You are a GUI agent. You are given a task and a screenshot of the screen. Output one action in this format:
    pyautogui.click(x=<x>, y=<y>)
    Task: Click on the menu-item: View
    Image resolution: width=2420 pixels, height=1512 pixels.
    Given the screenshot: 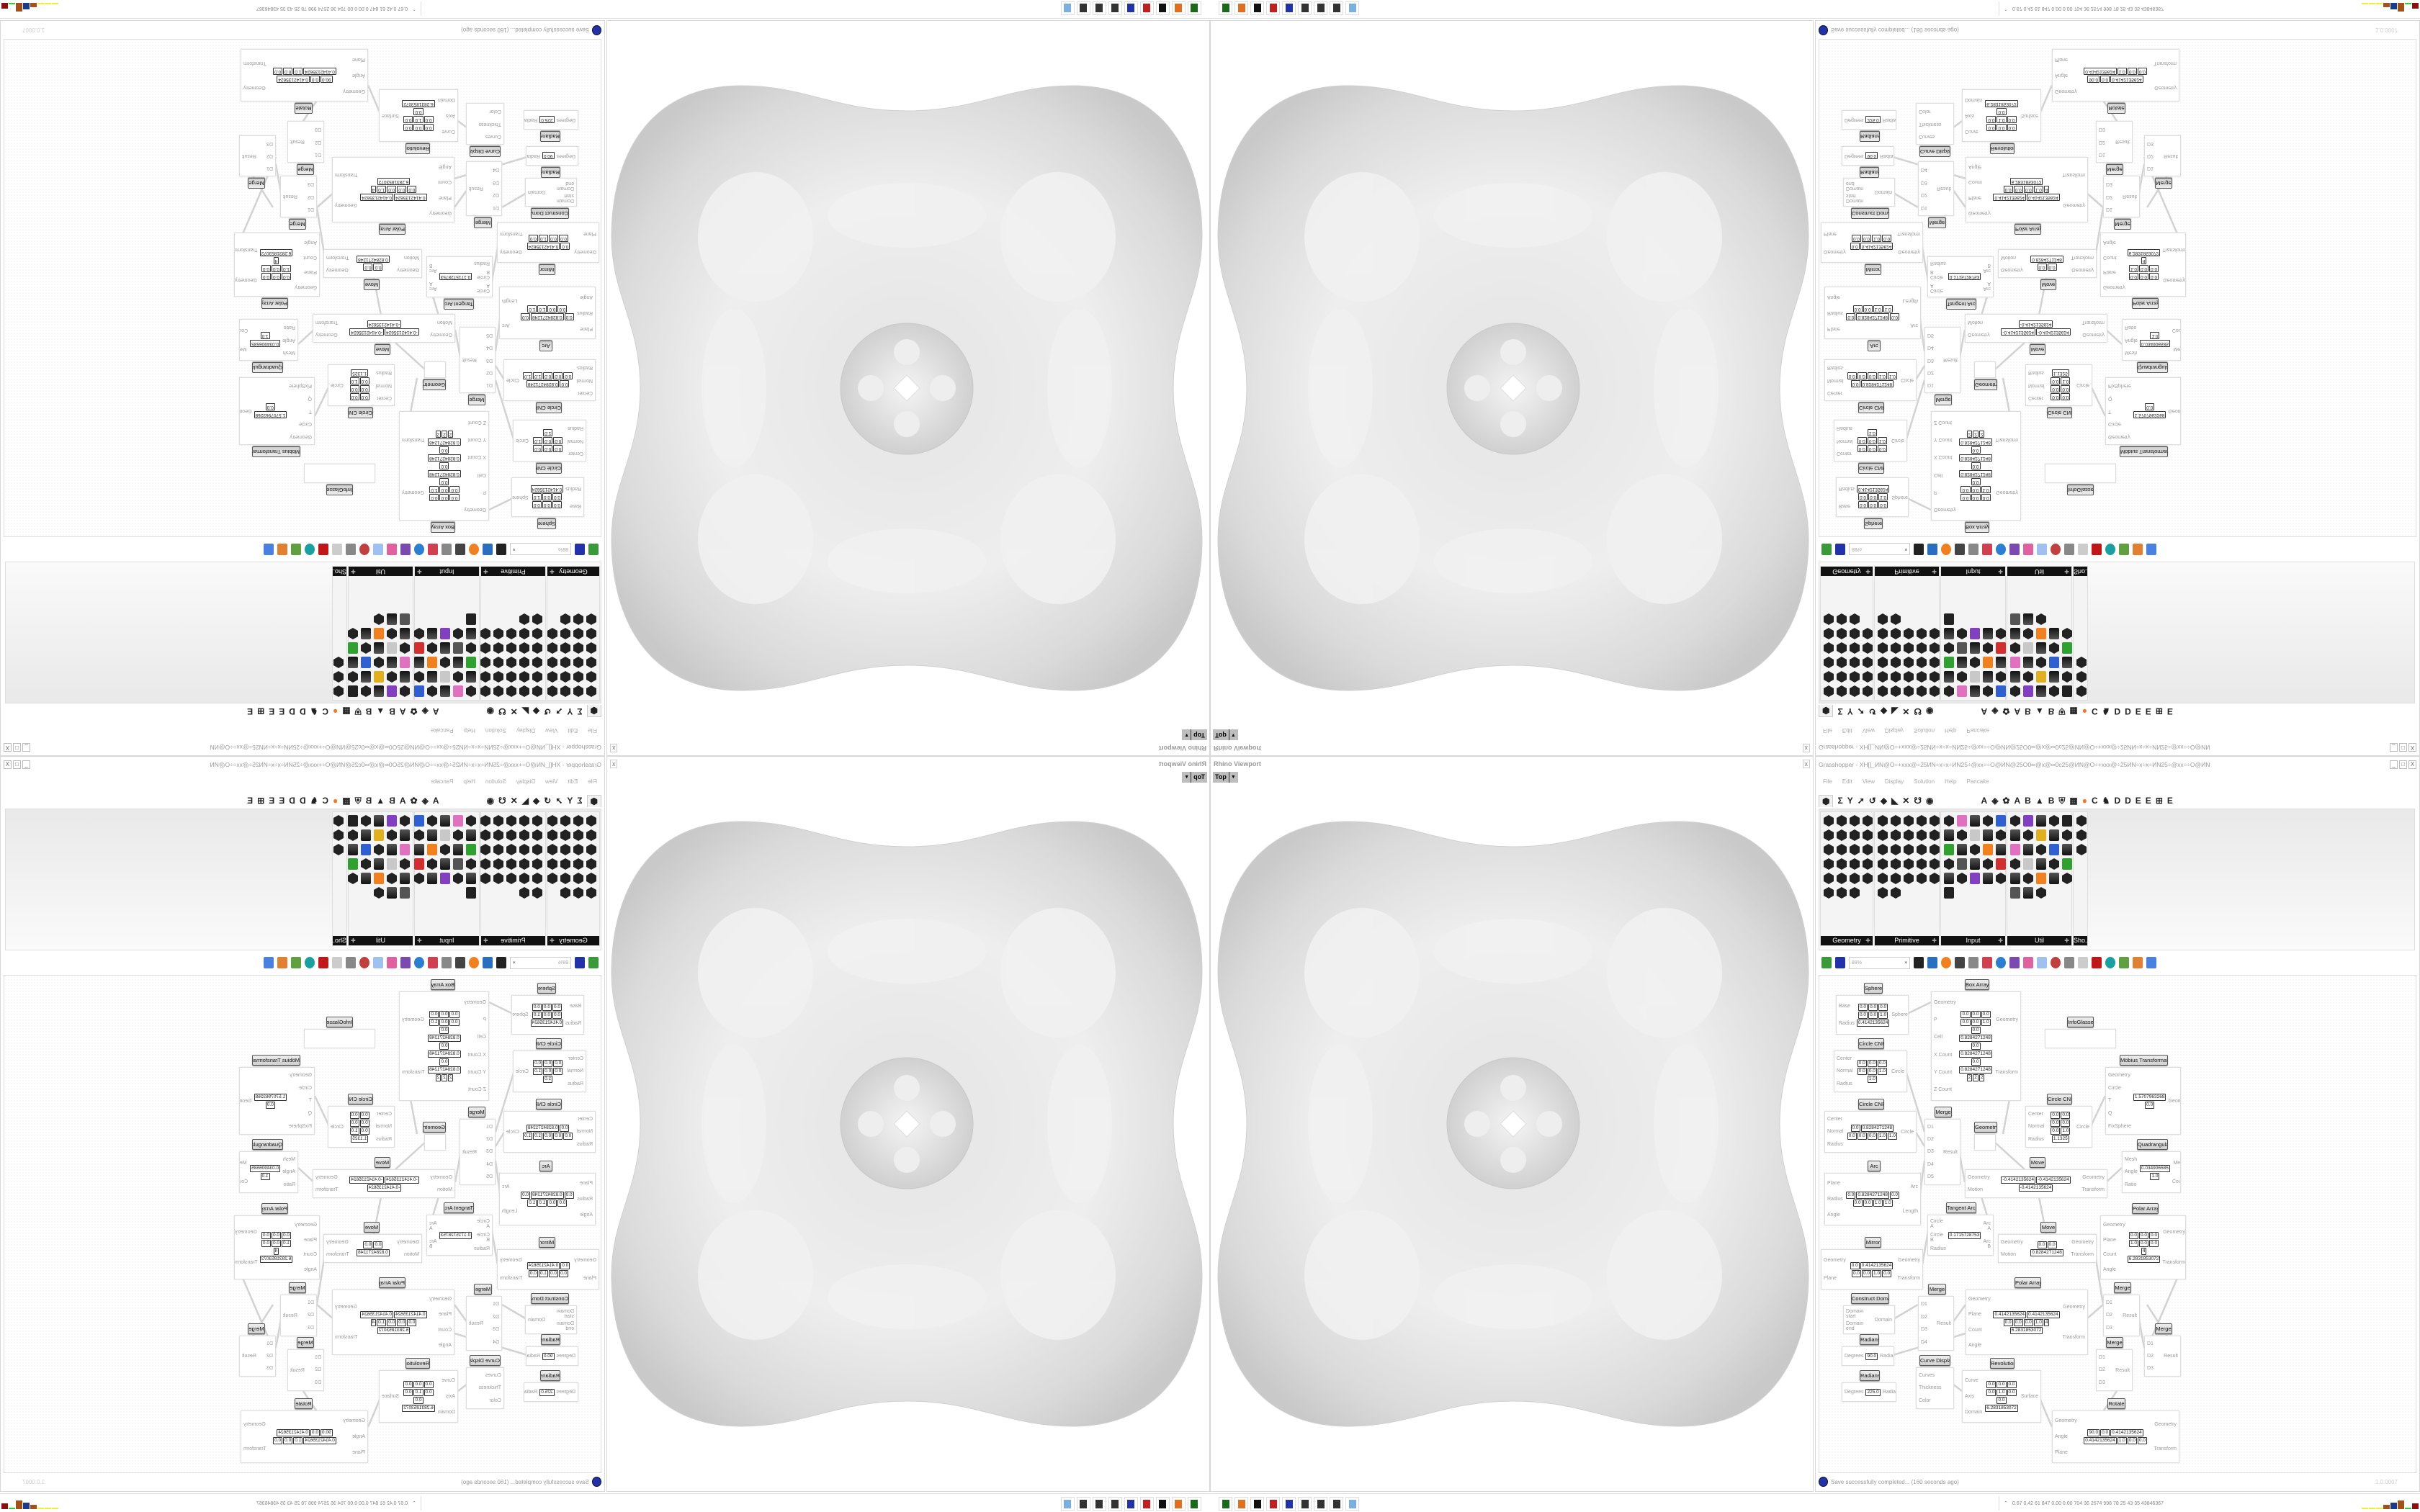 What is the action you would take?
    pyautogui.click(x=1868, y=781)
    